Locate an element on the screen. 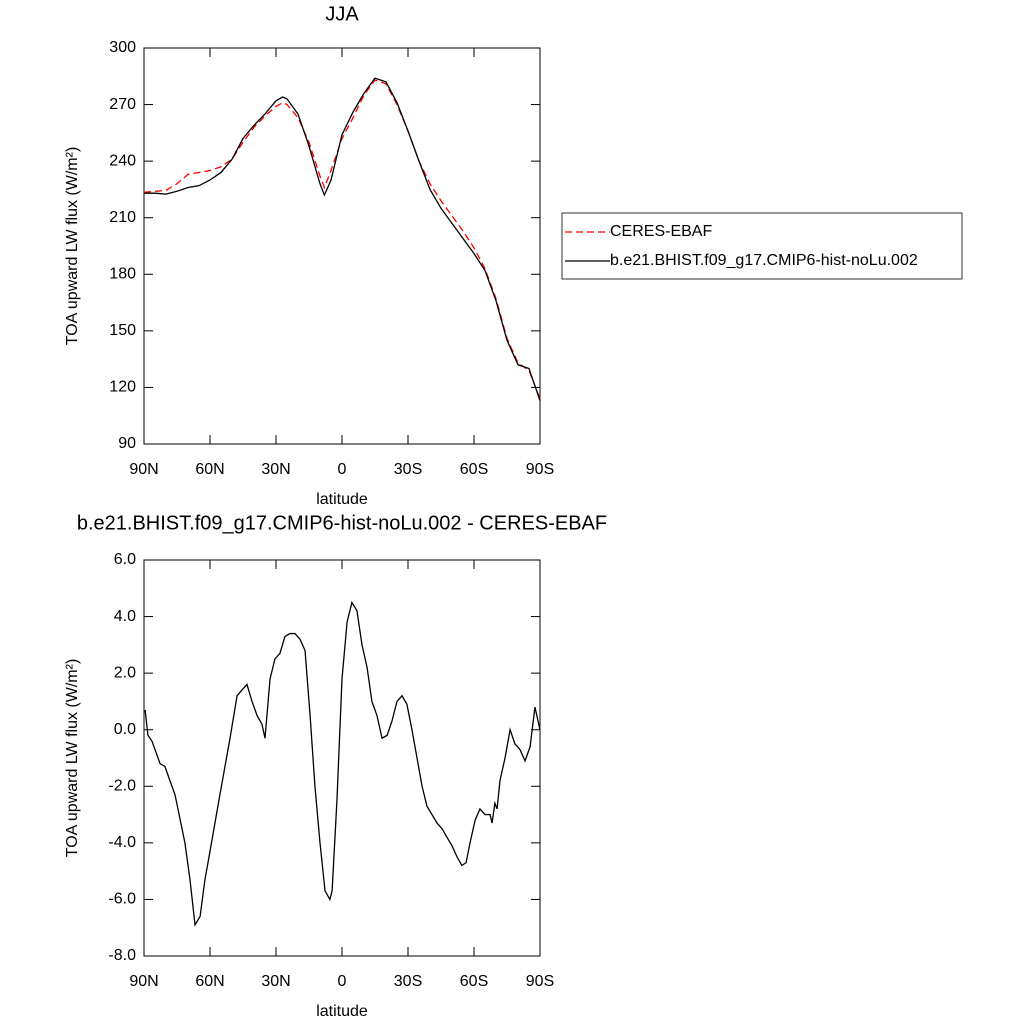 Image resolution: width=1024 pixels, height=1024 pixels. y-tick-label: 300 is located at coordinates (122, 47).